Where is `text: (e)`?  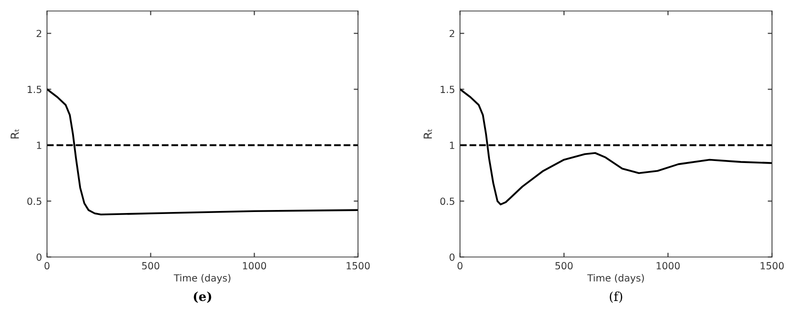
text: (e) is located at coordinates (203, 297).